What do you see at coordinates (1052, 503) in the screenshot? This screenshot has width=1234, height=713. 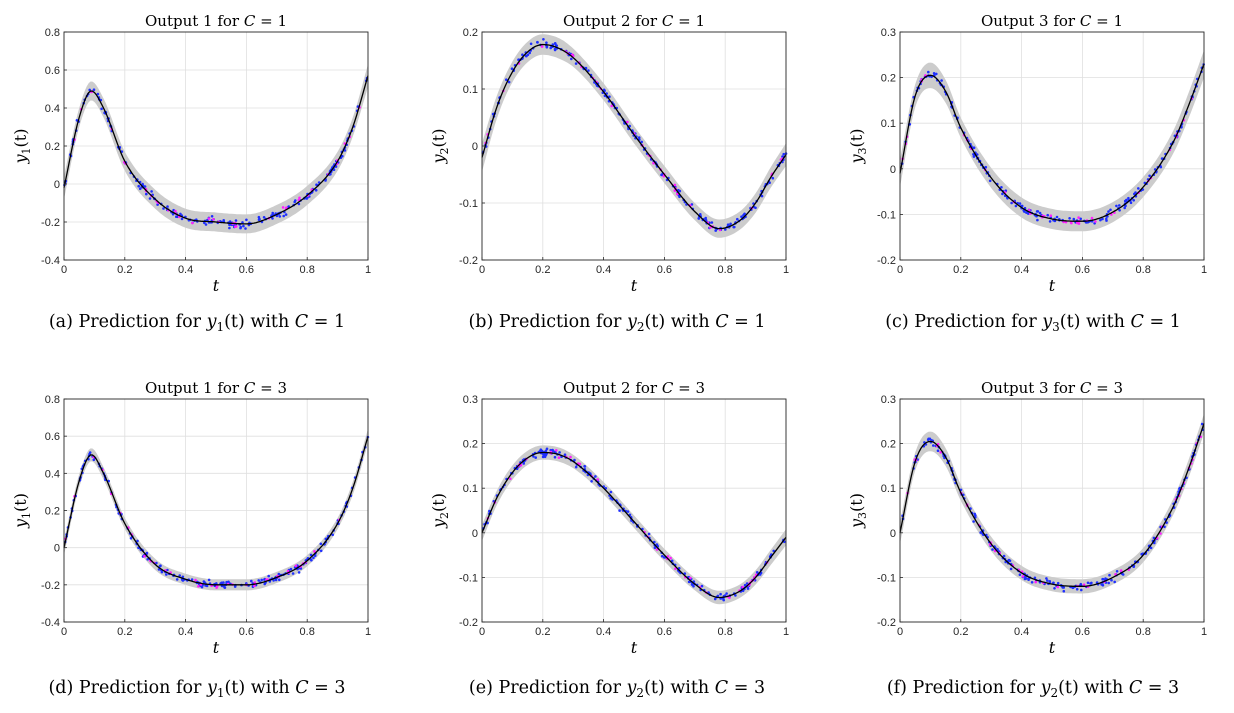 I see `confidence-band` at bounding box center [1052, 503].